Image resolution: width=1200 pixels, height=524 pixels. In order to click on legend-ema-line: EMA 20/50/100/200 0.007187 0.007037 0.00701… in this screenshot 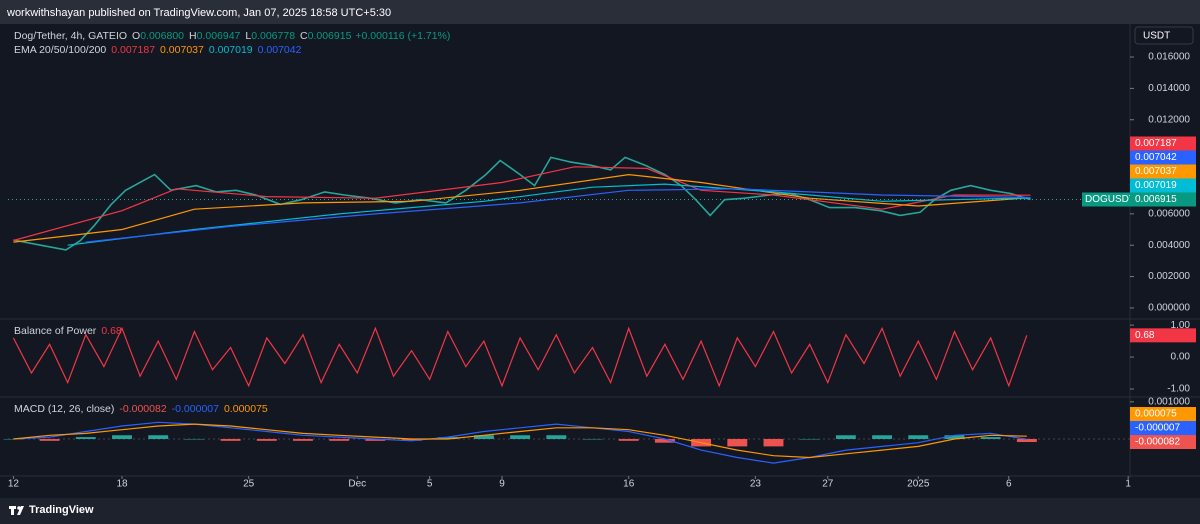, I will do `click(158, 50)`.